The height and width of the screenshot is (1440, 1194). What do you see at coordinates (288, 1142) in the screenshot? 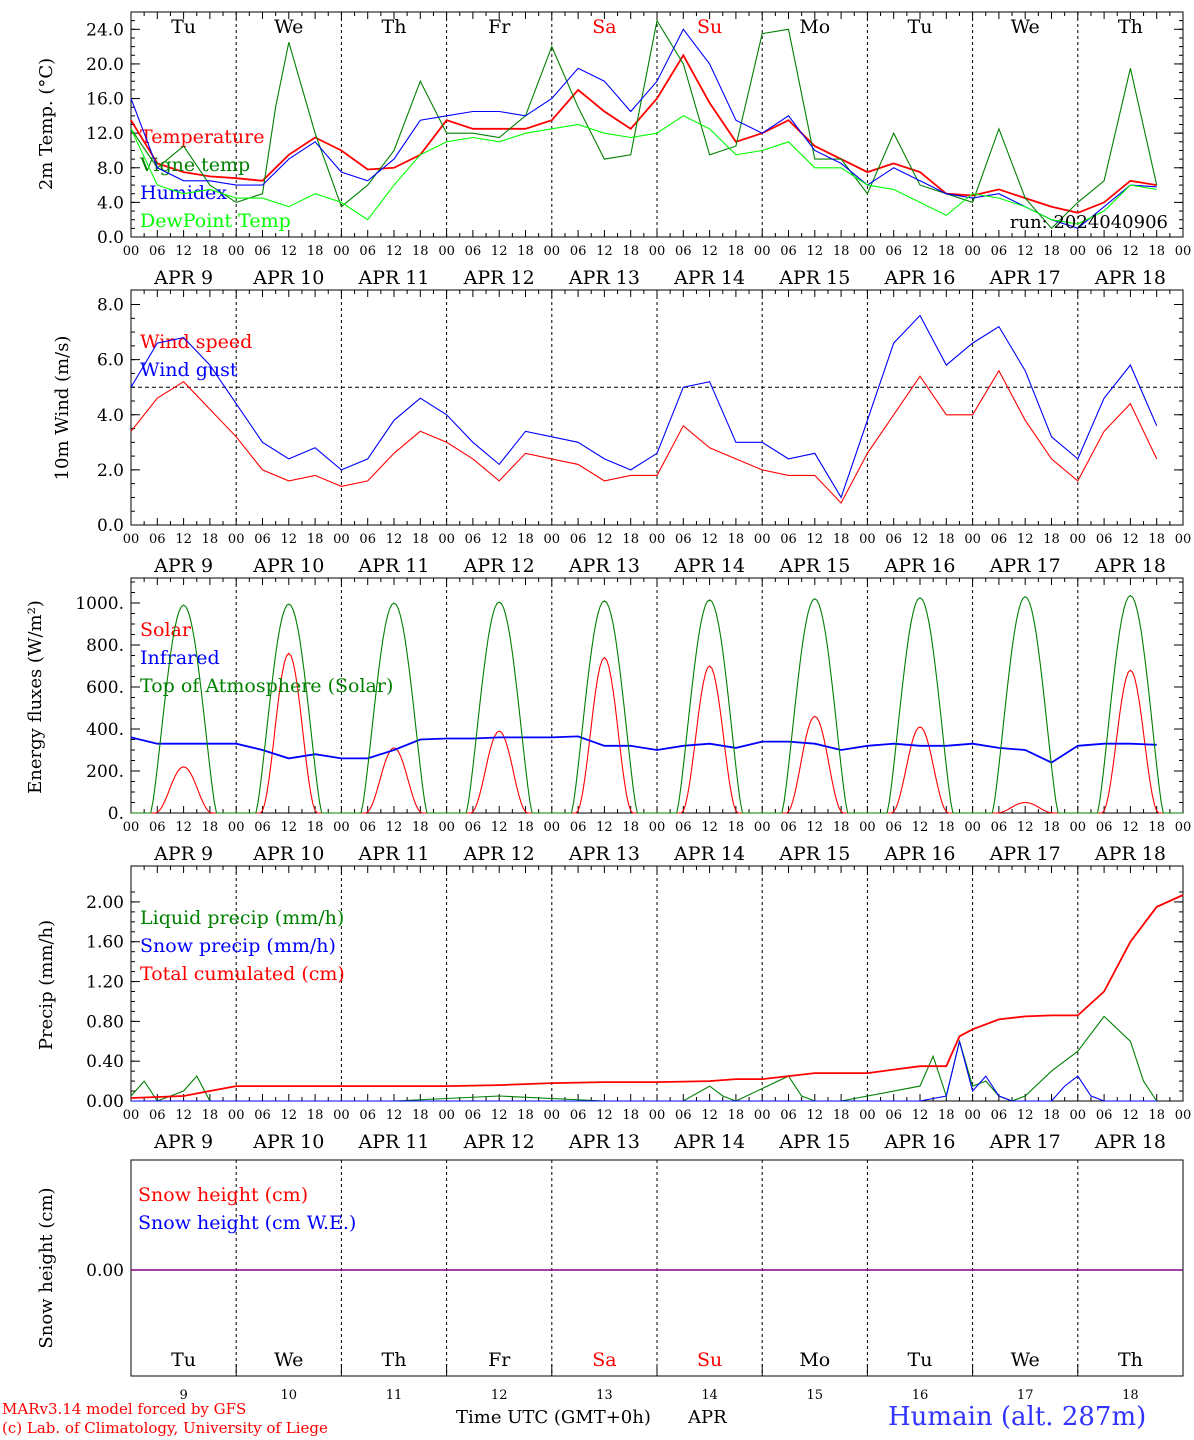
I see `date-label: APR 10` at bounding box center [288, 1142].